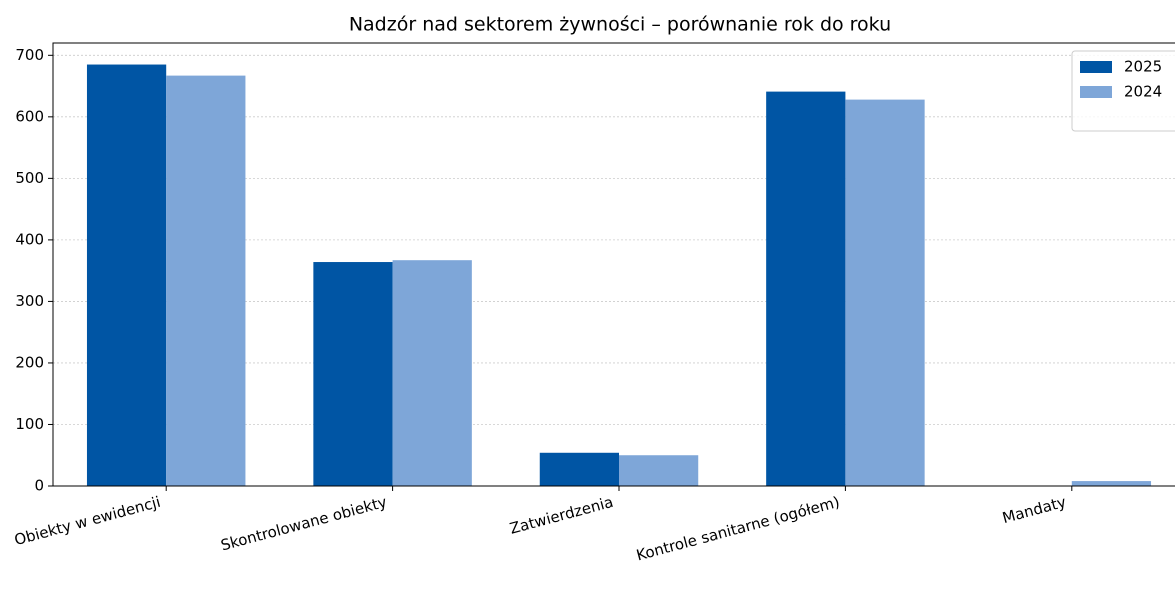 This screenshot has width=1175, height=592. Describe the element at coordinates (29, 239) in the screenshot. I see `y-tick-label: 400` at that location.